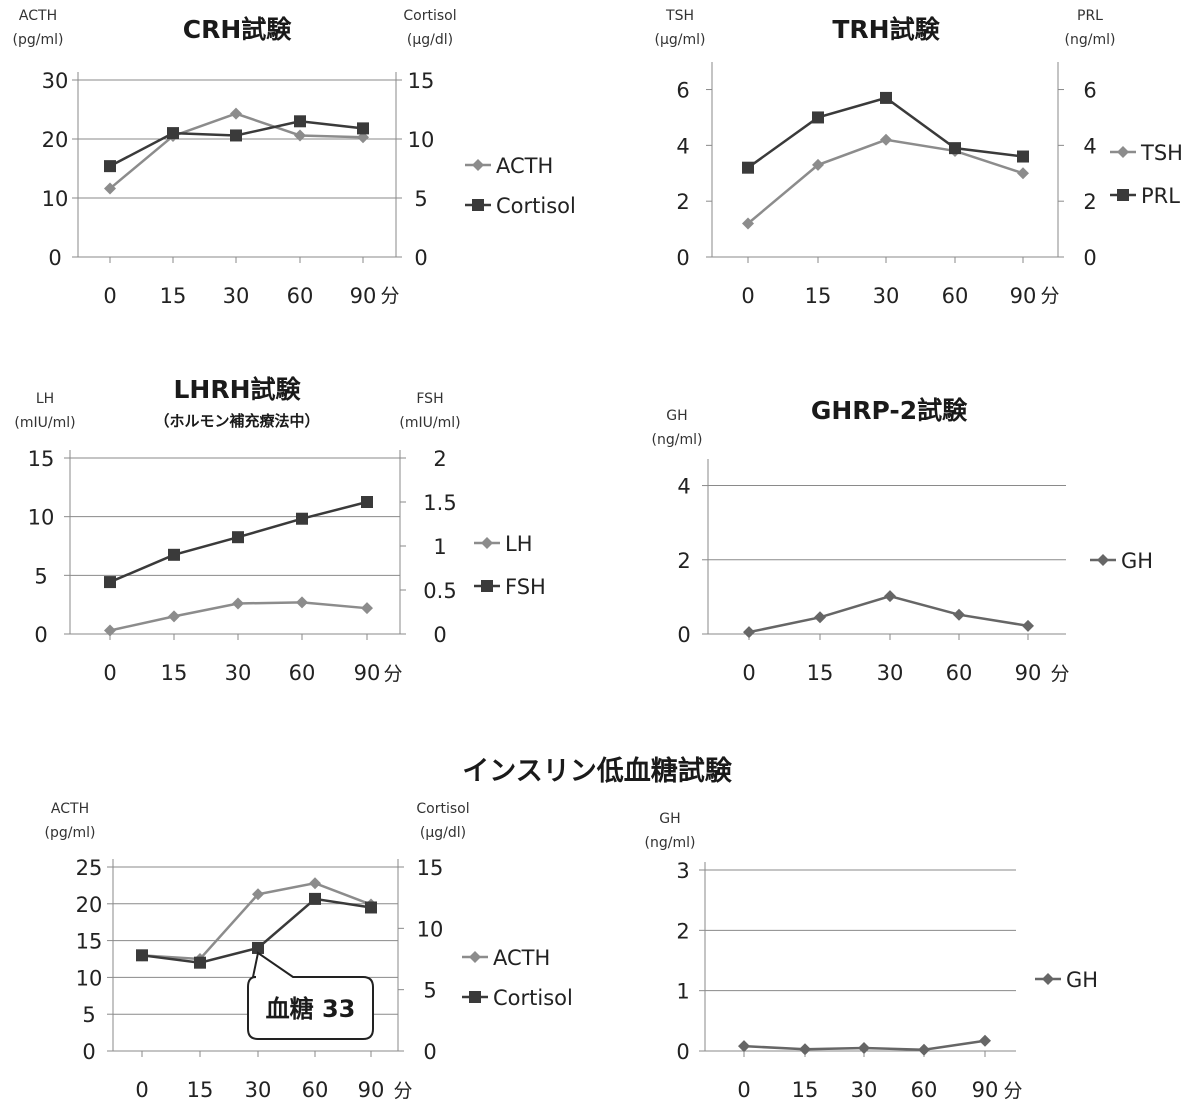 This screenshot has width=1194, height=1104. I want to click on left-axis-label: (μg/ml), so click(680, 40).